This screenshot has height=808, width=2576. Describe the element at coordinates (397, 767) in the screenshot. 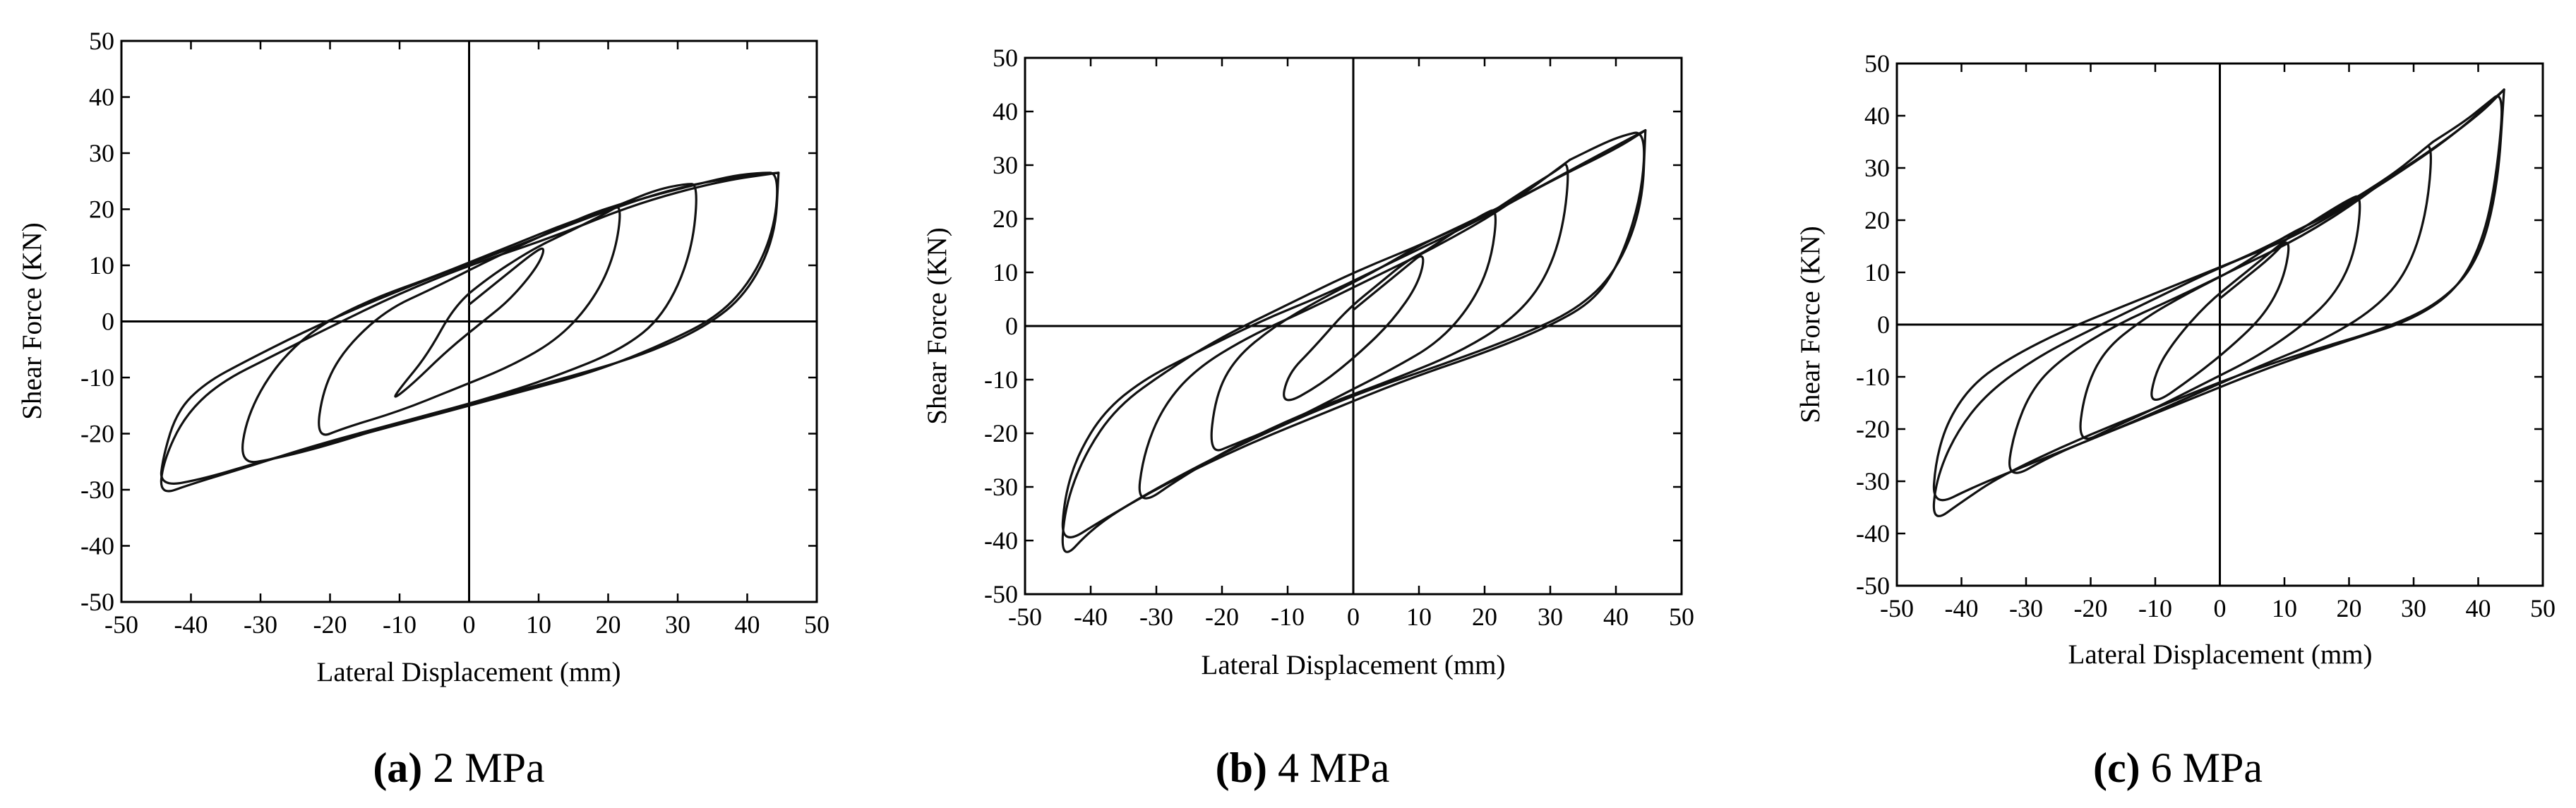

I see `caption-tag: (a)` at that location.